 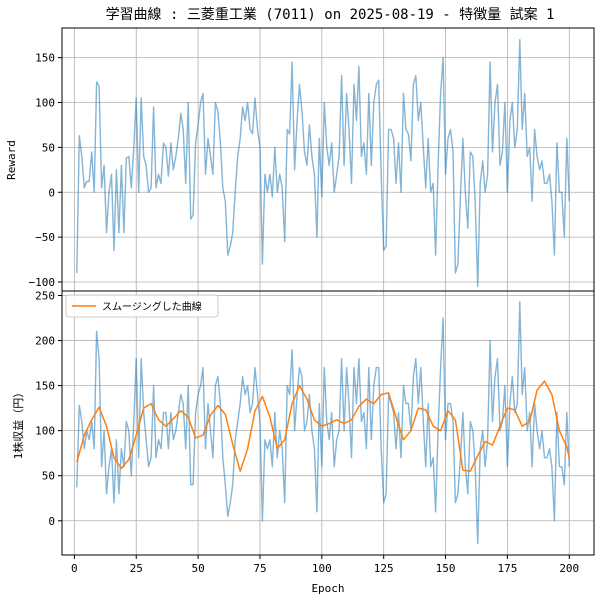 What do you see at coordinates (136, 568) in the screenshot?
I see `x-tick-label: 25` at bounding box center [136, 568].